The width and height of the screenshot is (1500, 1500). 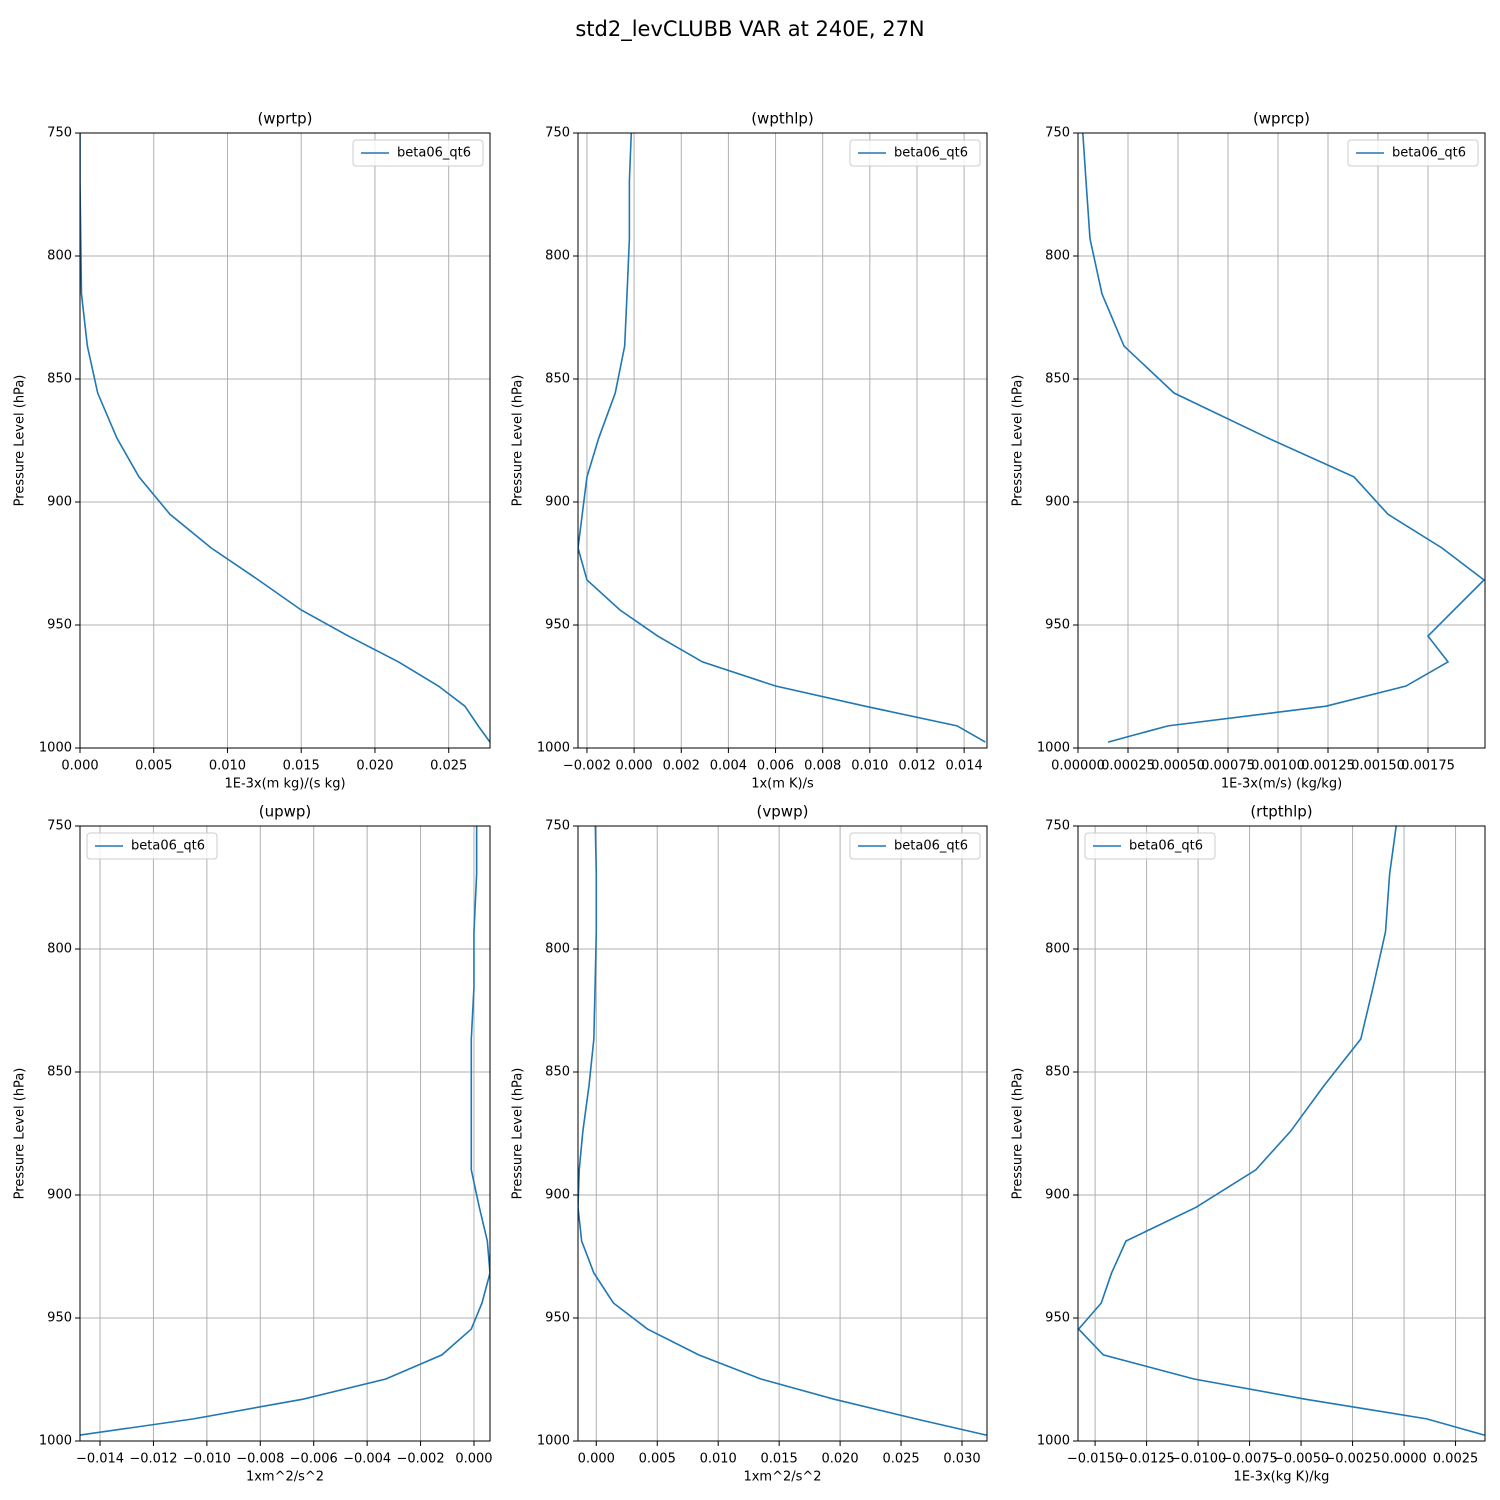 I want to click on x-tick-label: 0.00000, so click(x=1078, y=766).